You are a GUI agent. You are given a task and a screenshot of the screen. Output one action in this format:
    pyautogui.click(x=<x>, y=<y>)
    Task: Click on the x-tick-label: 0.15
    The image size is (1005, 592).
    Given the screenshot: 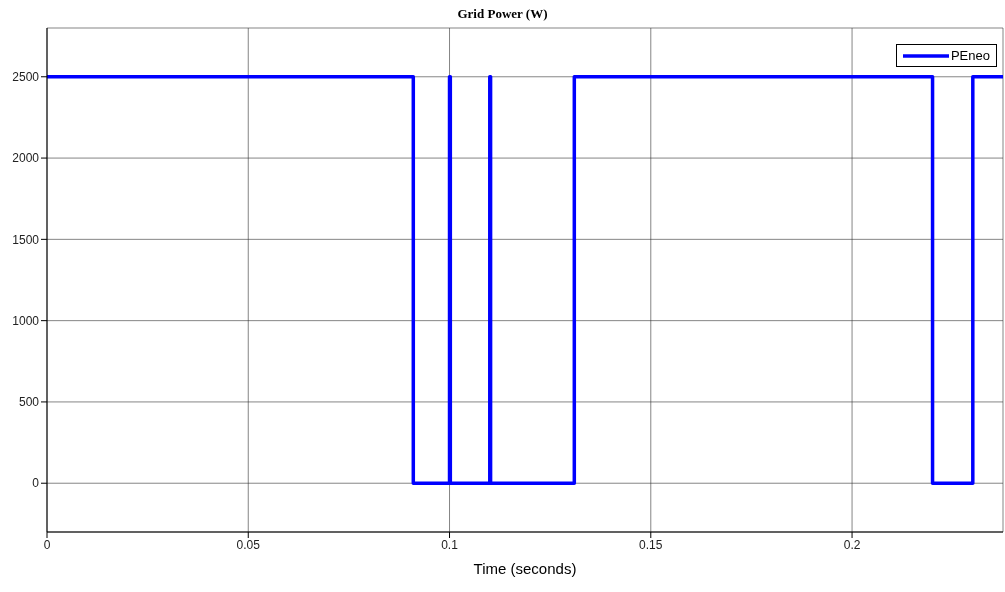 What is the action you would take?
    pyautogui.click(x=651, y=544)
    